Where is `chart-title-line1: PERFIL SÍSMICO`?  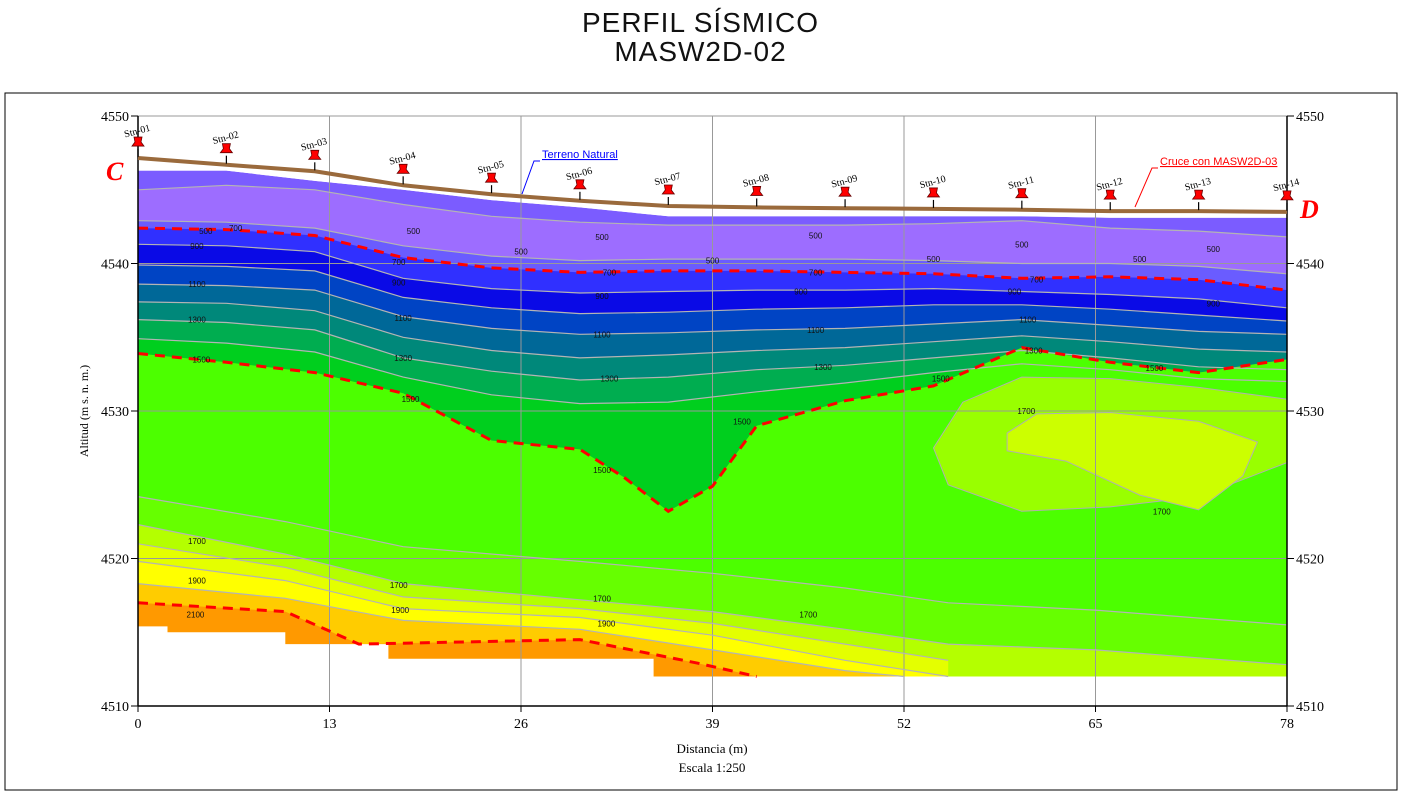 chart-title-line1: PERFIL SÍSMICO is located at coordinates (700, 22).